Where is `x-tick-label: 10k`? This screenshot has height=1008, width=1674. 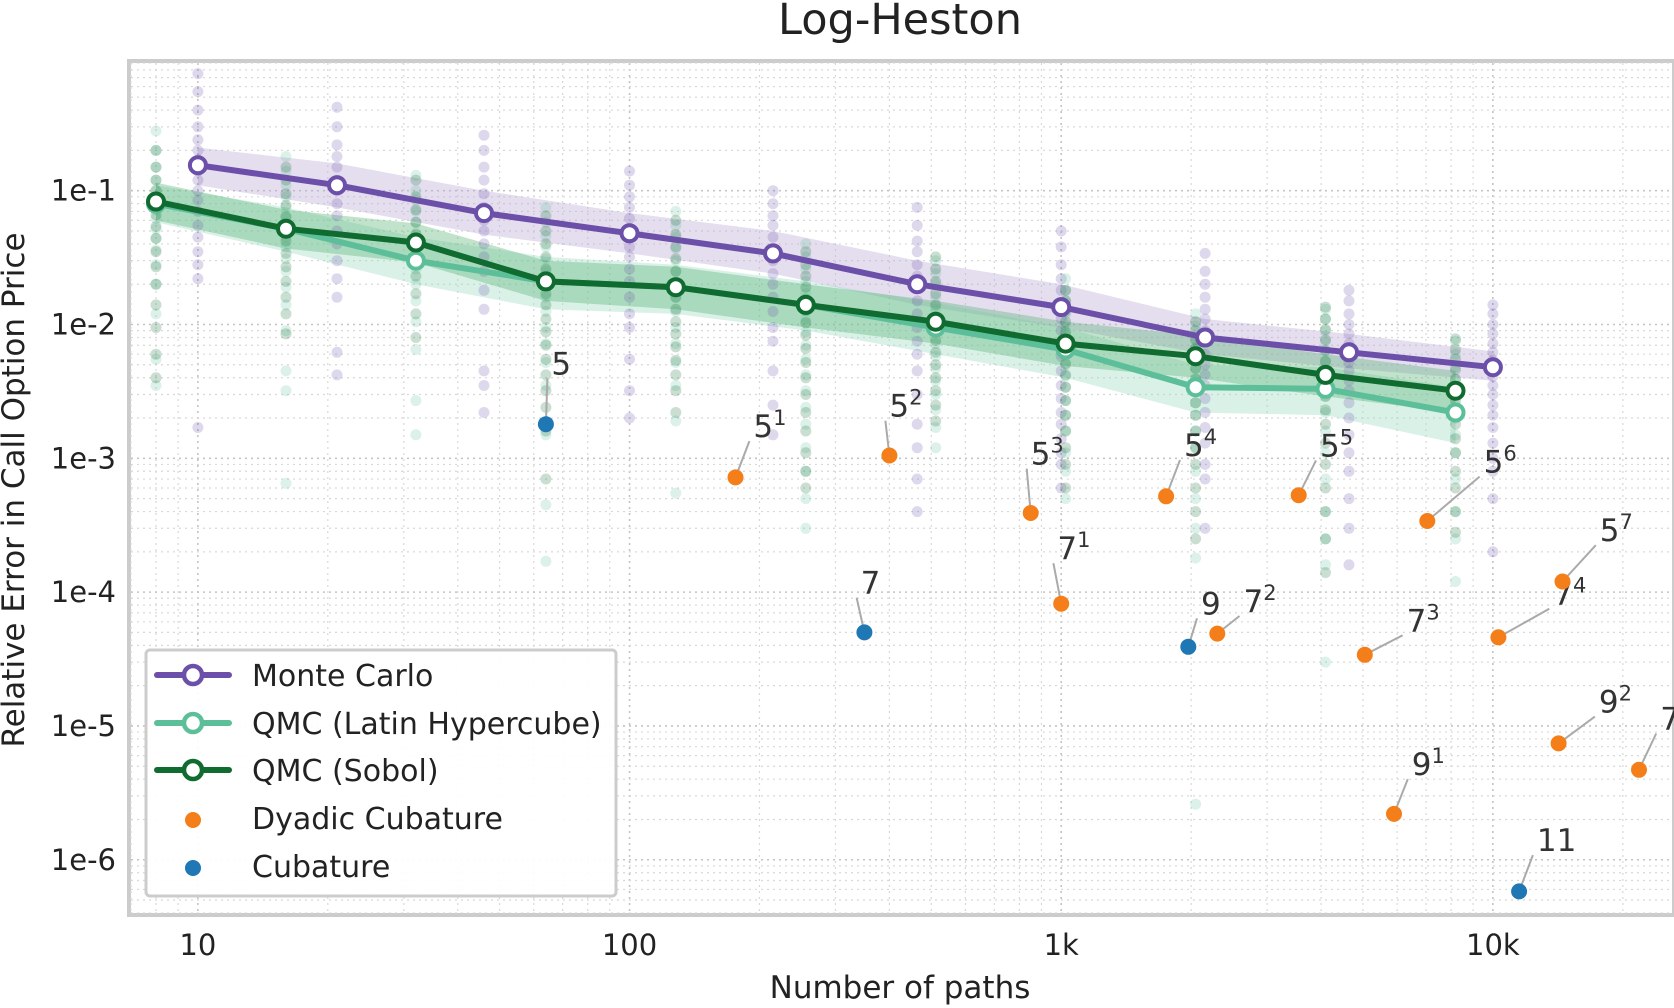
x-tick-label: 10k is located at coordinates (1493, 945).